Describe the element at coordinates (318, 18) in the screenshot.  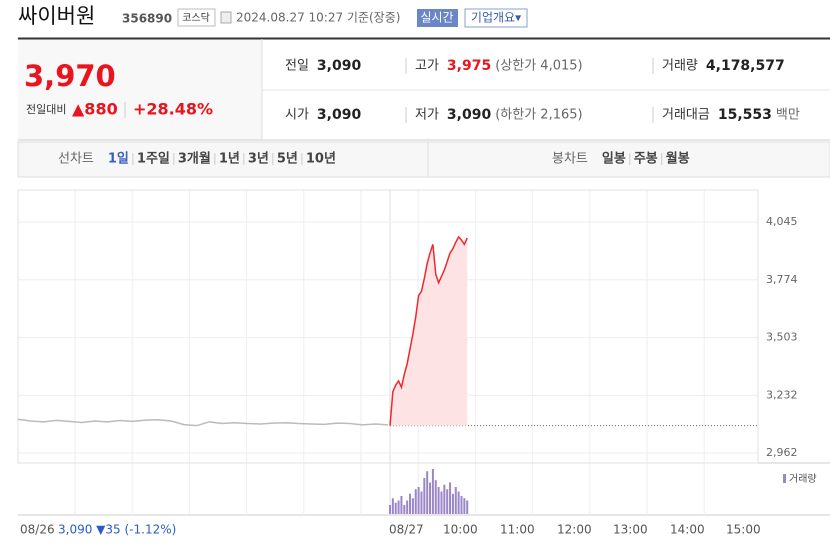
I see `time: 2024.08.27 10:27 기준(장중)` at that location.